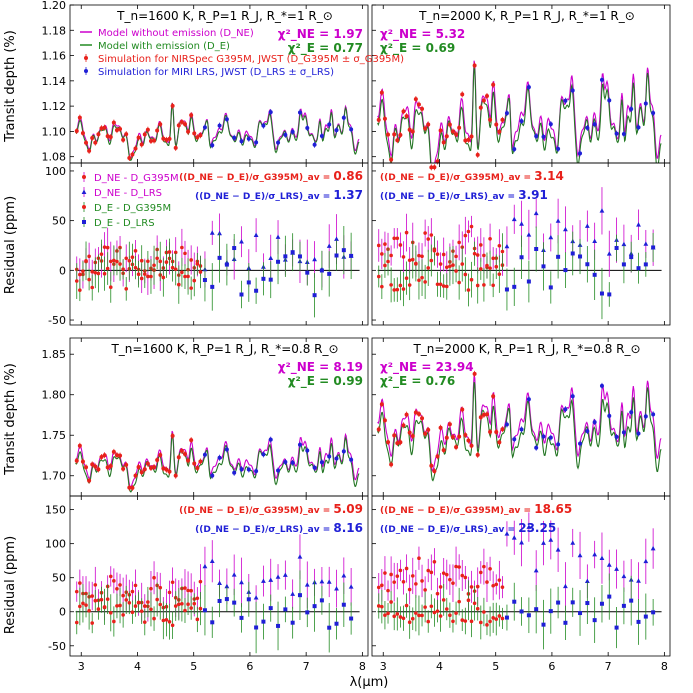 The height and width of the screenshot is (693, 693). What do you see at coordinates (455, 367) in the screenshot?
I see `chi2-ne-value: 23.94` at bounding box center [455, 367].